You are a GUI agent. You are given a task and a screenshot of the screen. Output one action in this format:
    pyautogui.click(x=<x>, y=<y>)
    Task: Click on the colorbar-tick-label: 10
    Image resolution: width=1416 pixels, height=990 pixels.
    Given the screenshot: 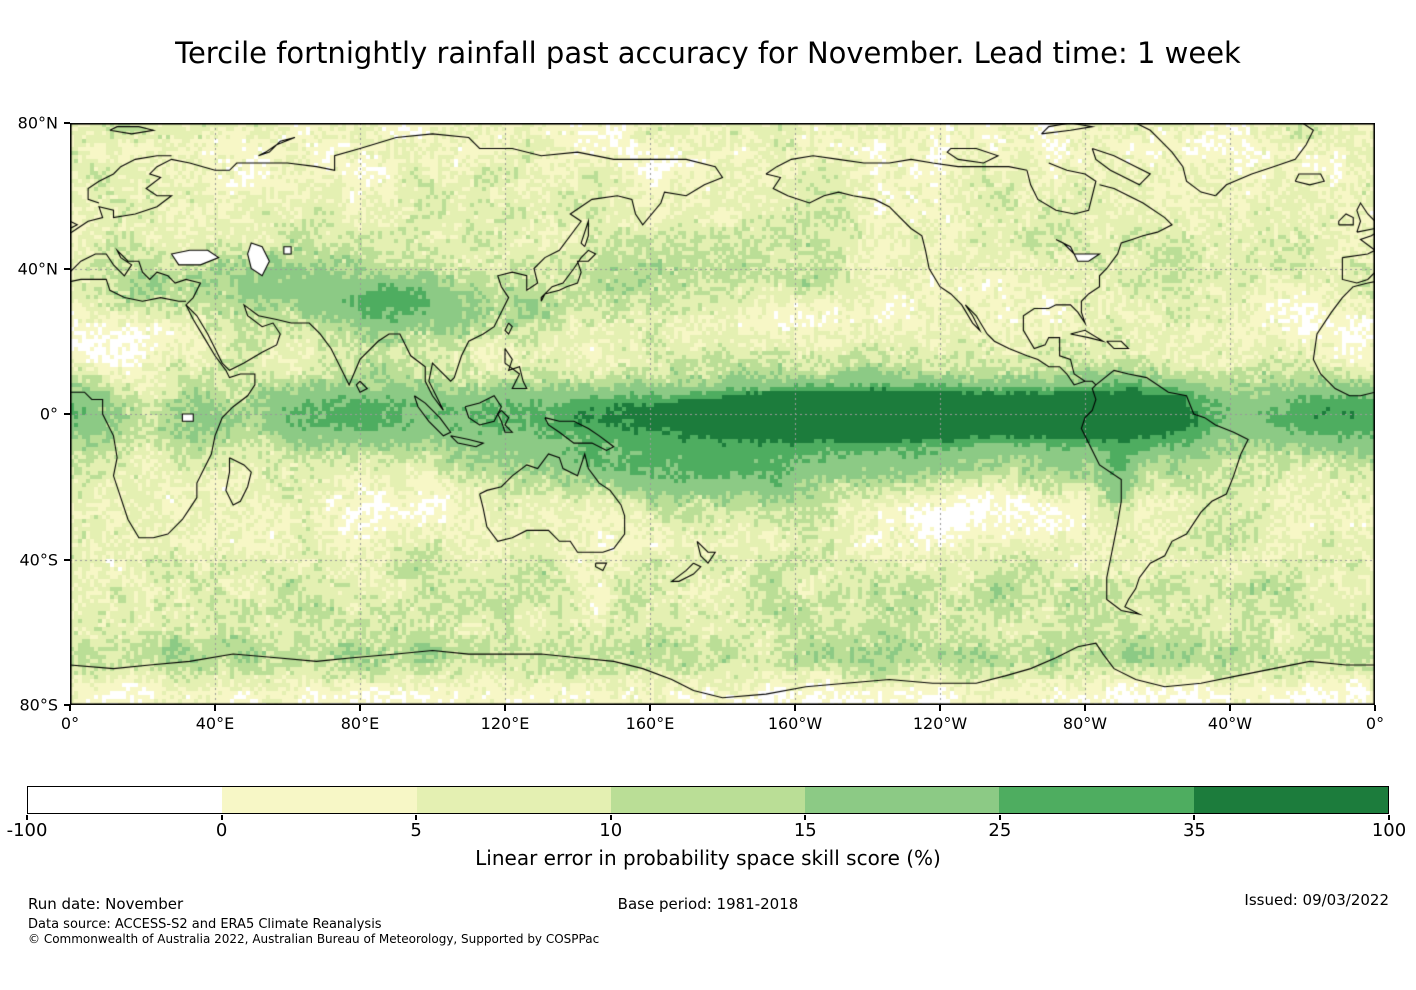 What is the action you would take?
    pyautogui.click(x=611, y=830)
    